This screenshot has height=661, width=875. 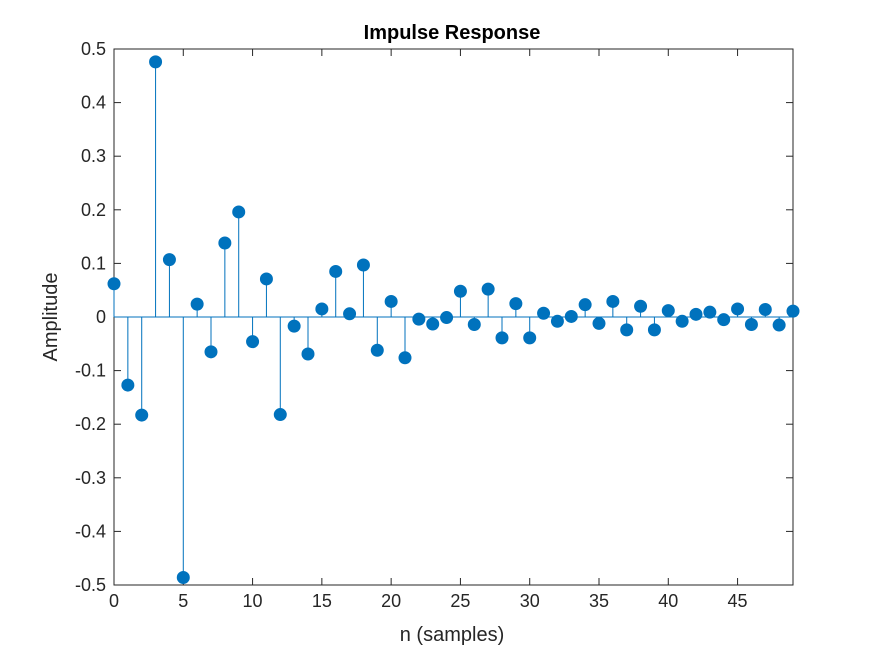 What do you see at coordinates (253, 601) in the screenshot?
I see `x-tick-label: 10` at bounding box center [253, 601].